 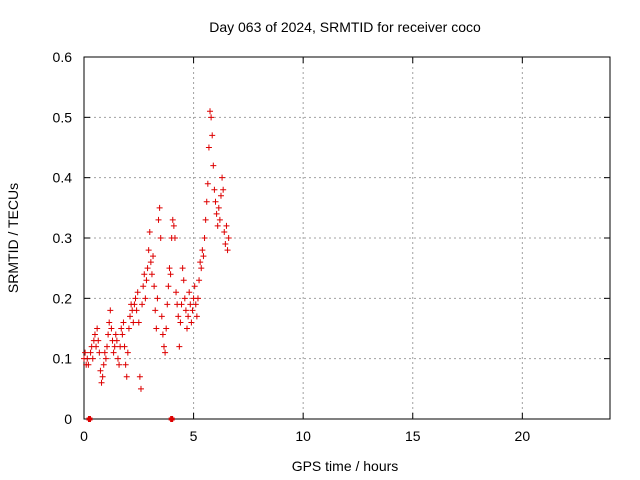 What do you see at coordinates (13, 238) in the screenshot?
I see `y-axis-label: SRMTID / TECUs` at bounding box center [13, 238].